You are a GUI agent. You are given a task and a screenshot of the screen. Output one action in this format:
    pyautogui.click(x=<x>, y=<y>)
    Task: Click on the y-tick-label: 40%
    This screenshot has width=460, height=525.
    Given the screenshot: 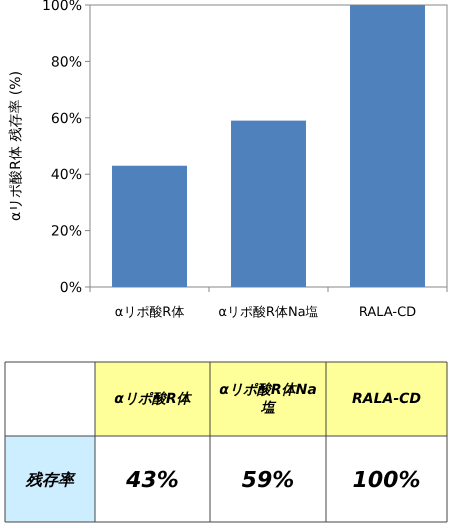 What is the action you would take?
    pyautogui.click(x=66, y=175)
    